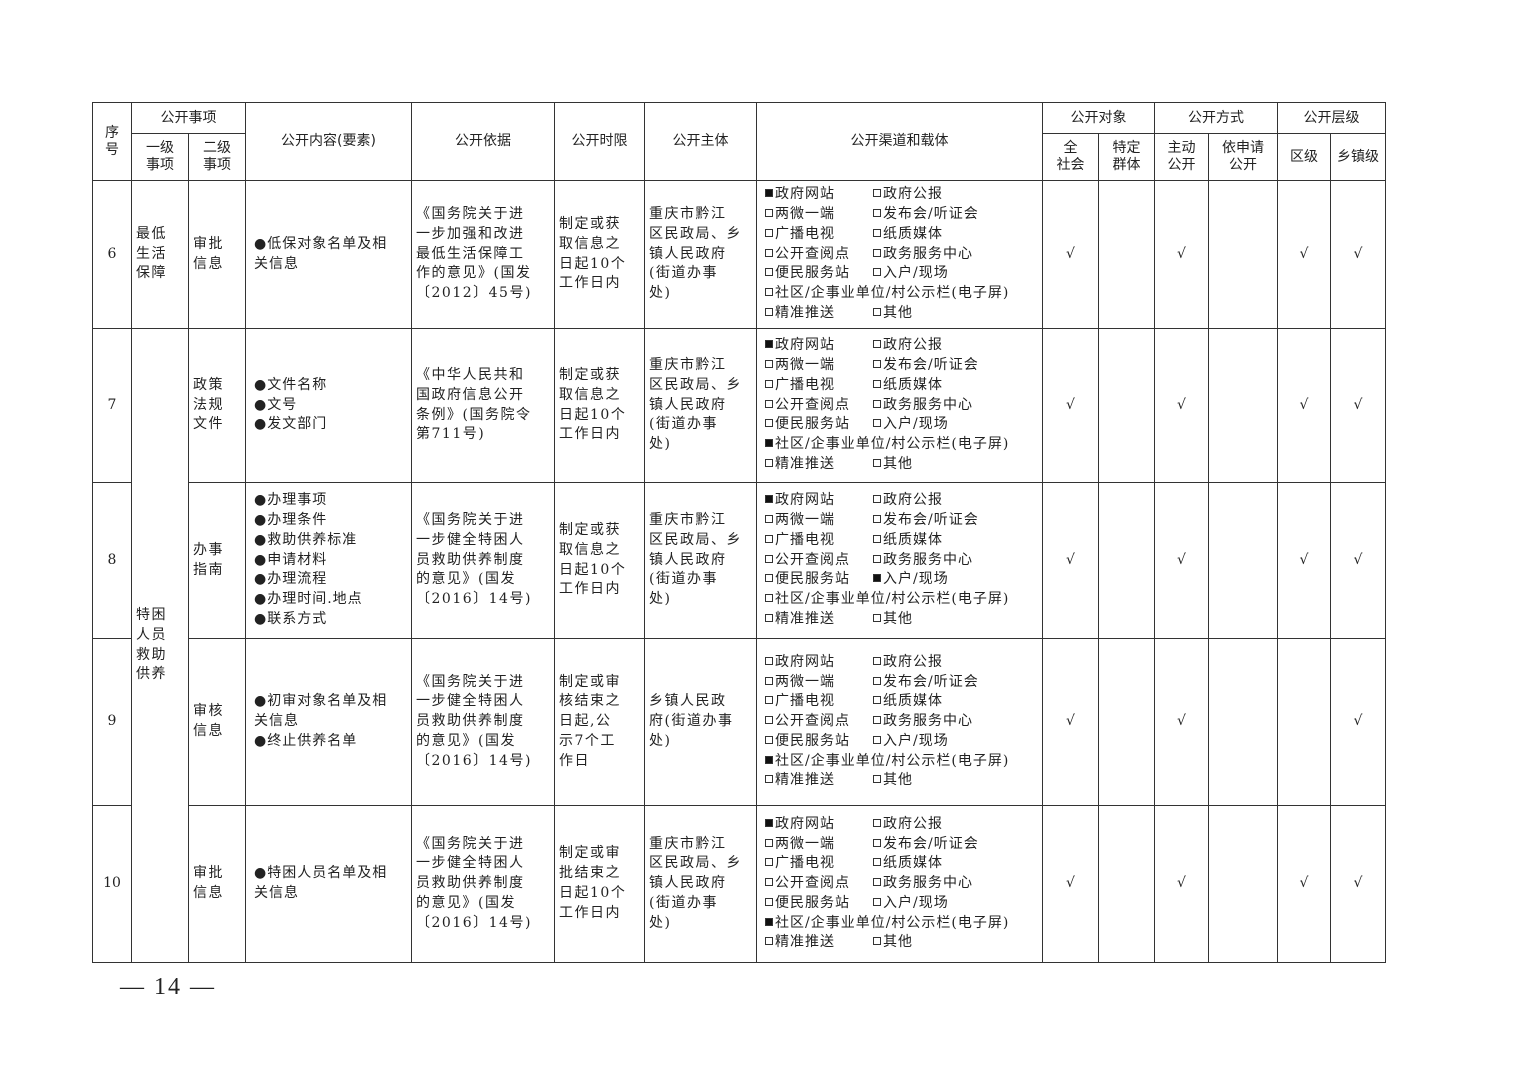  I want to click on header-level-district: 区级, so click(1304, 157).